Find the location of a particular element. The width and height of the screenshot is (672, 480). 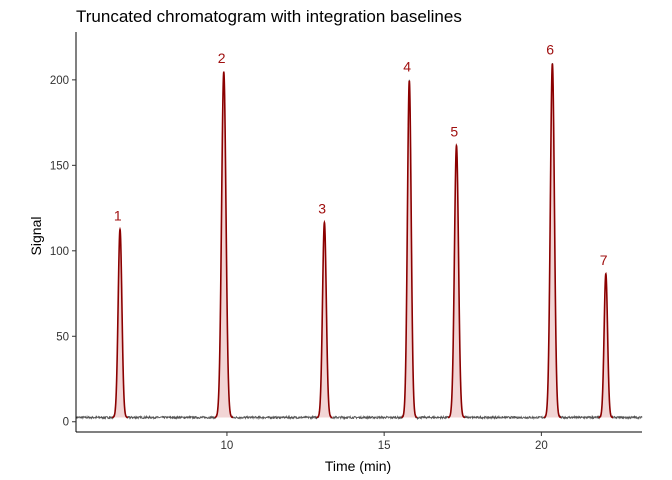

peak-label-3: 3 is located at coordinates (322, 209).